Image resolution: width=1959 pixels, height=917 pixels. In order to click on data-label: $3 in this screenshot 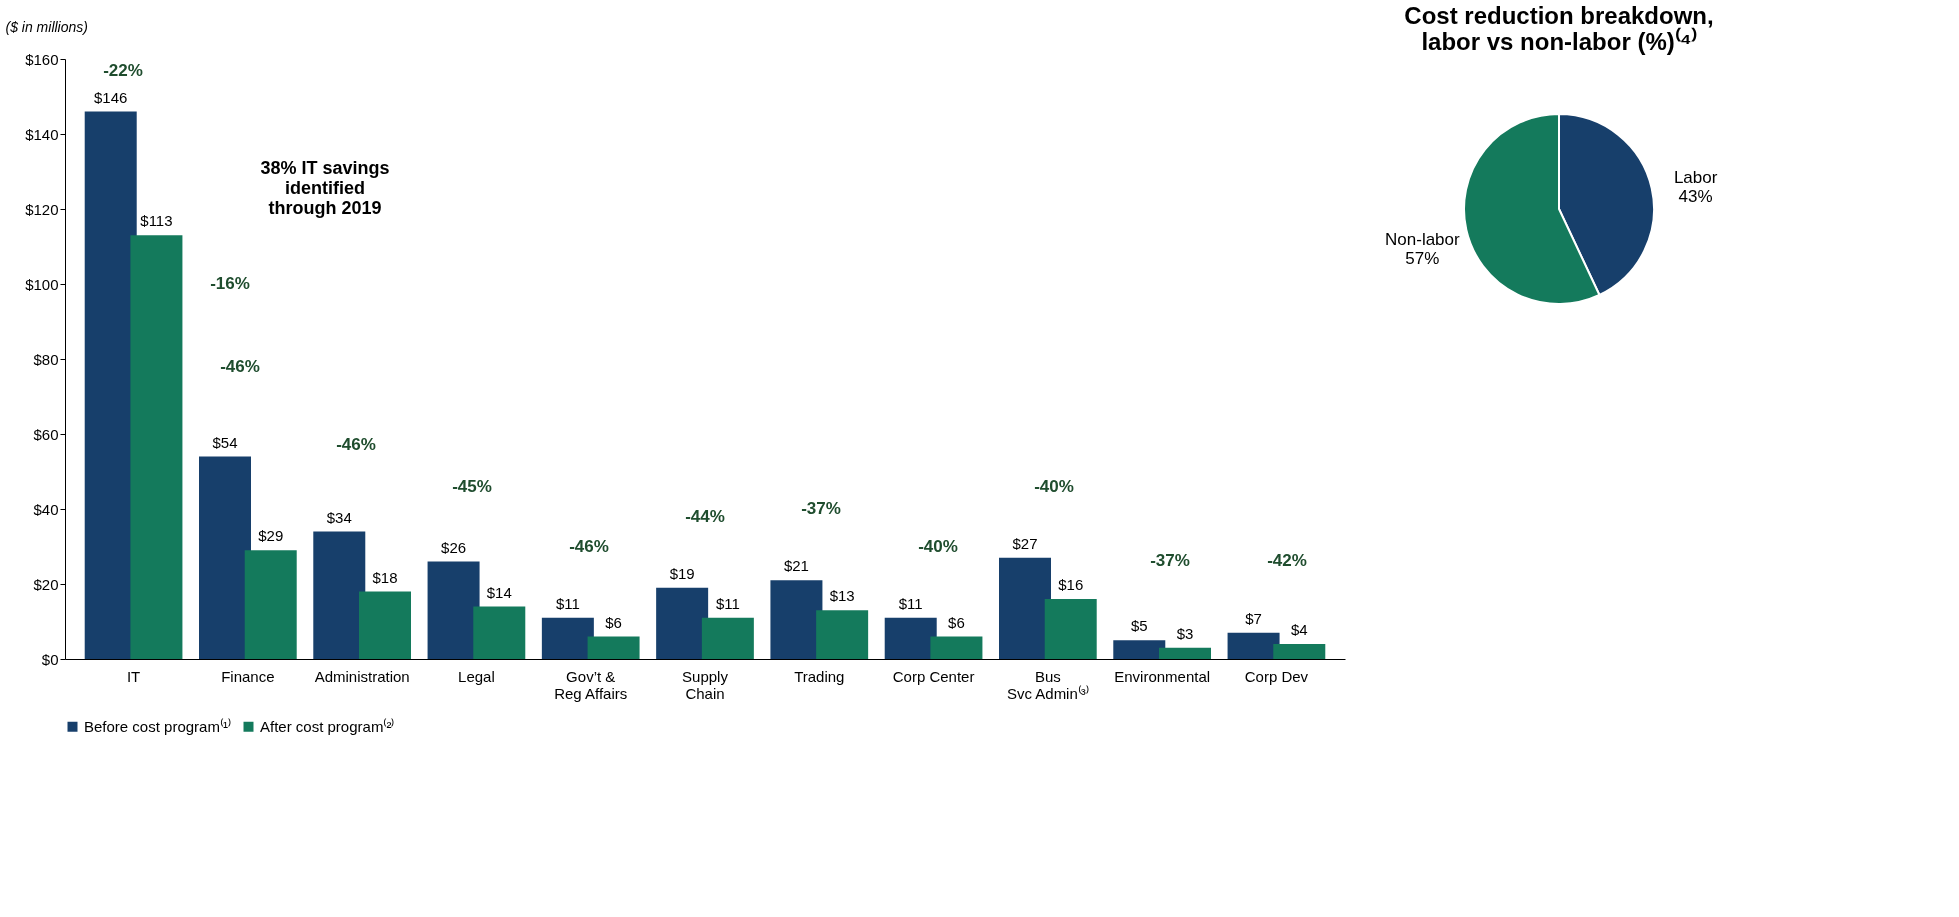, I will do `click(1185, 633)`.